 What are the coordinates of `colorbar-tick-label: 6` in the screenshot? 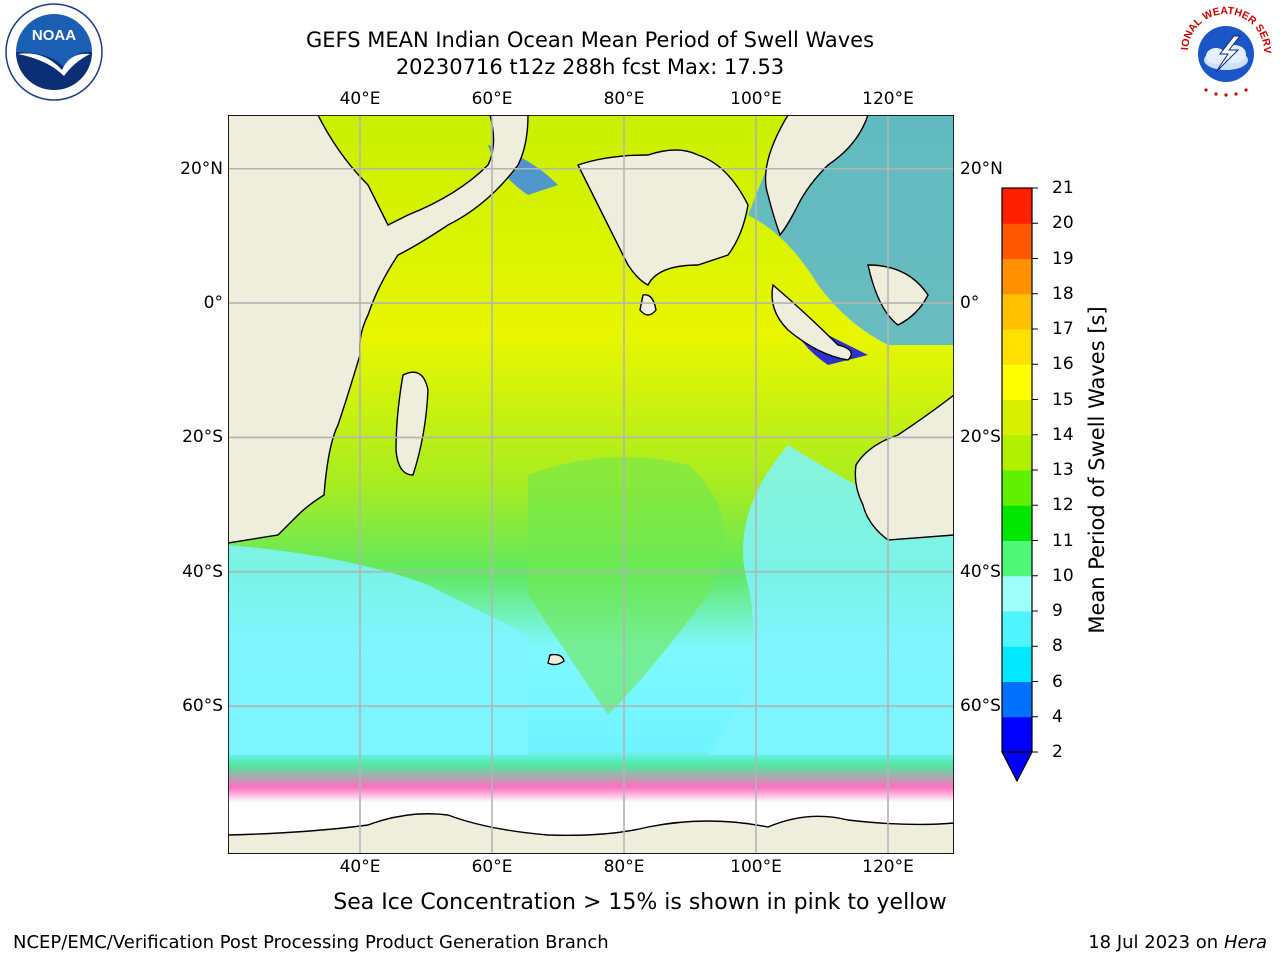 It's located at (1057, 681).